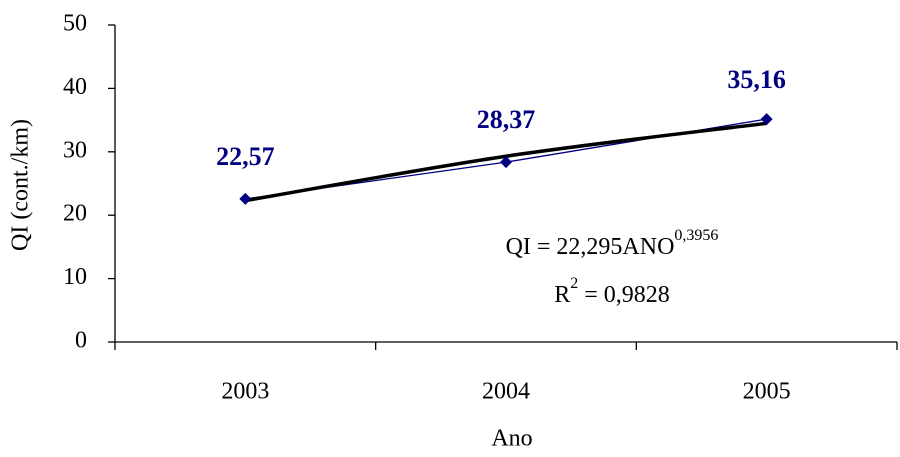 This screenshot has height=457, width=900. I want to click on y-axis-title: QI (cont./km), so click(21, 185).